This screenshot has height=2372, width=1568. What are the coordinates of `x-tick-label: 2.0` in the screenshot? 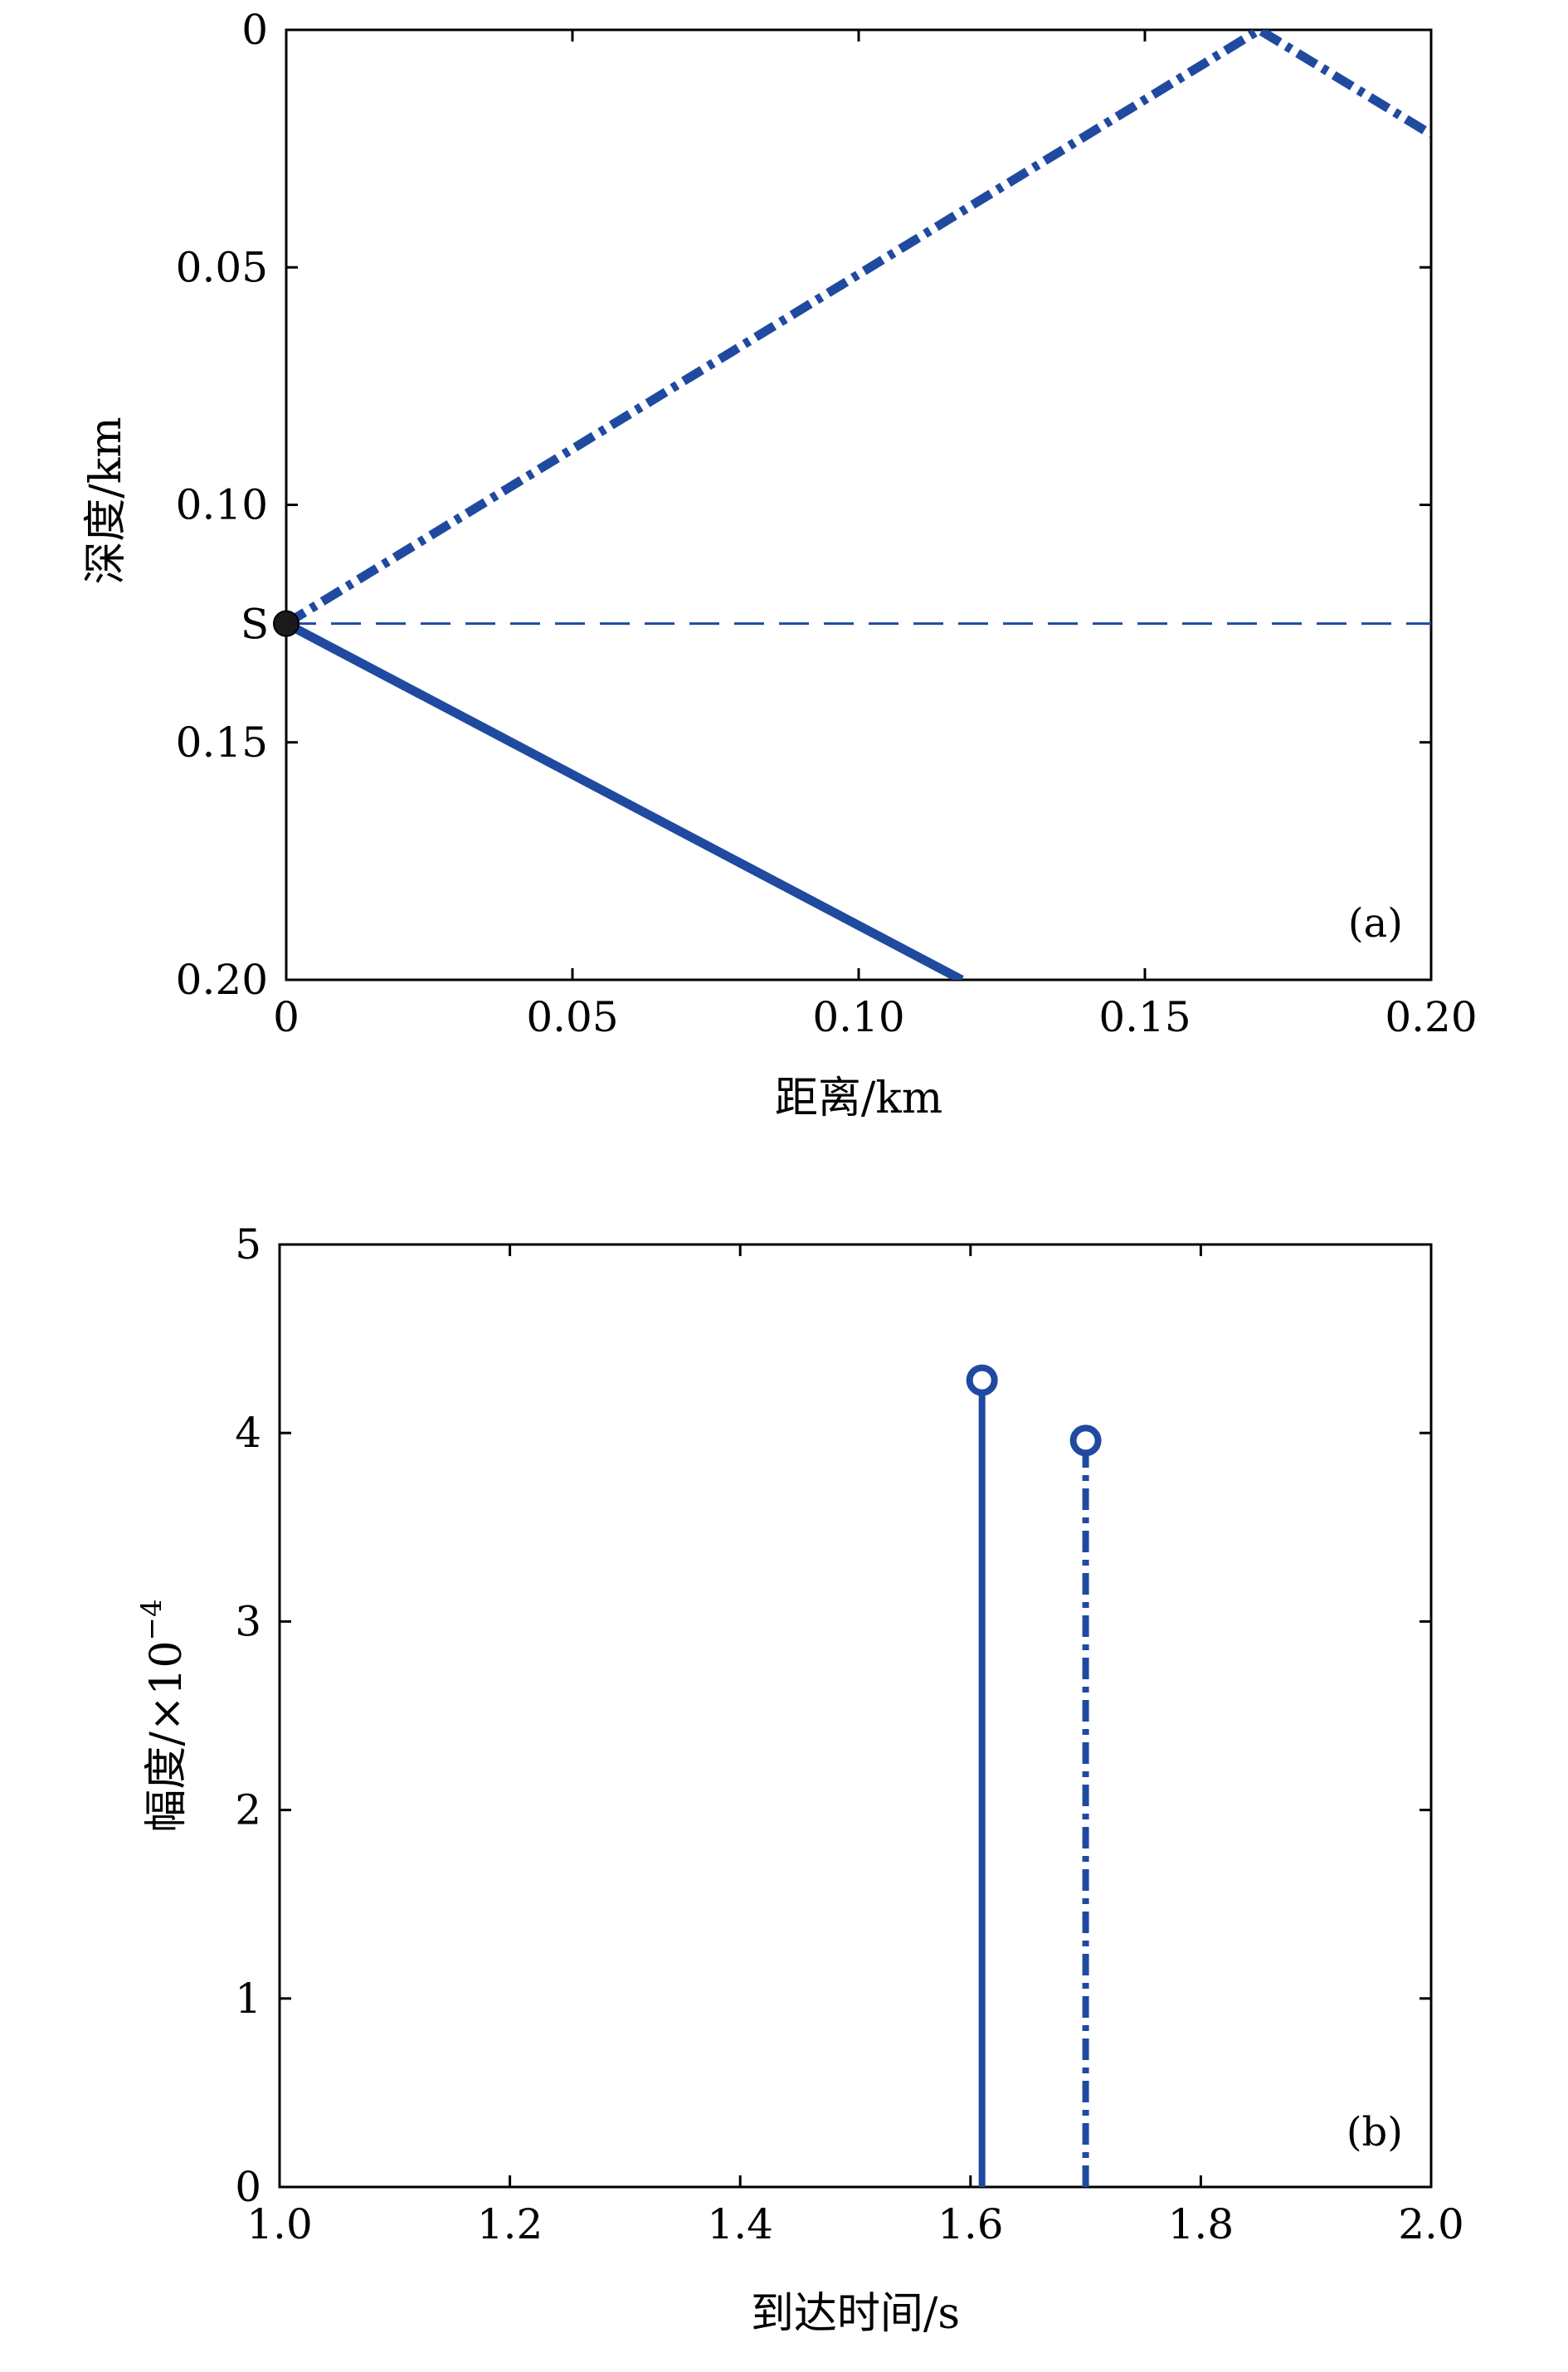 It's located at (1431, 2224).